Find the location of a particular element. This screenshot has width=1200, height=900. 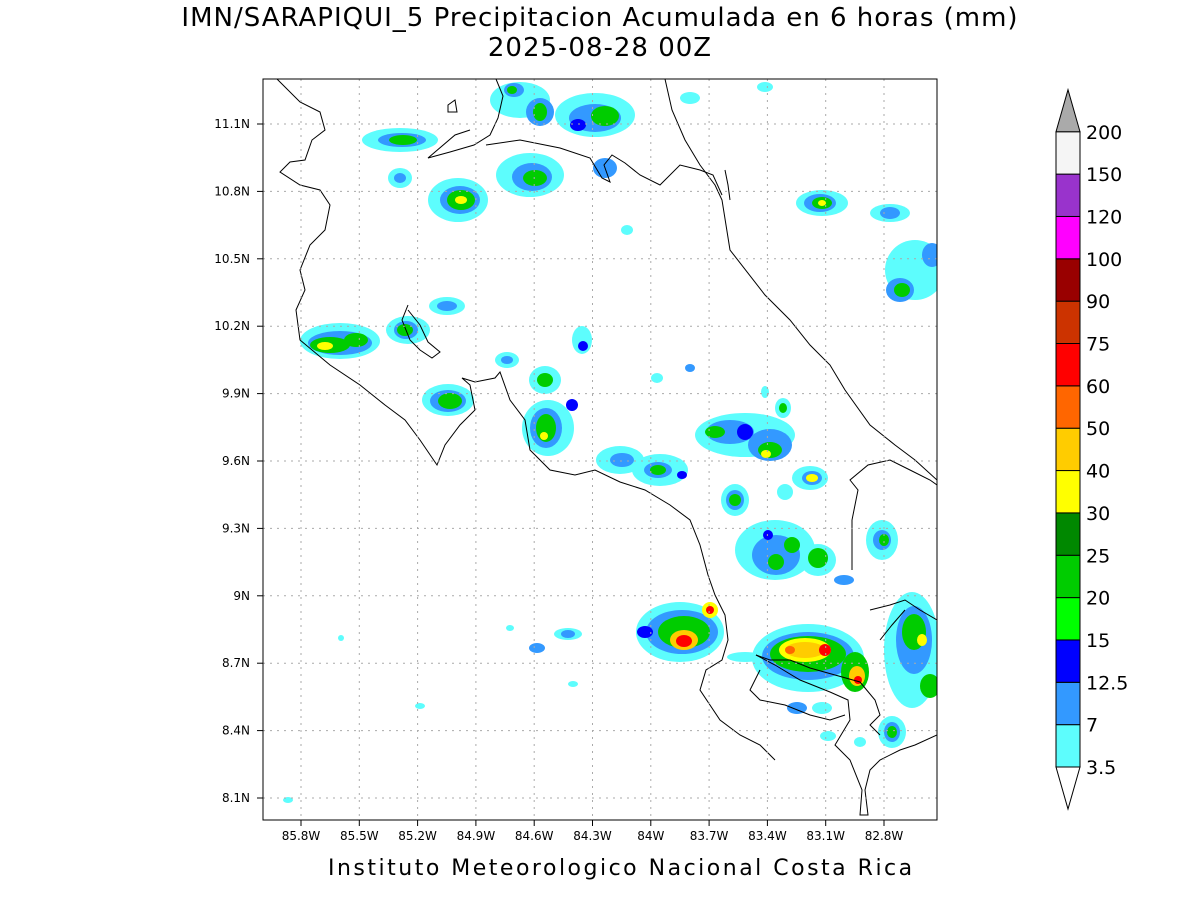

colorbar-label: 7 is located at coordinates (1092, 726).